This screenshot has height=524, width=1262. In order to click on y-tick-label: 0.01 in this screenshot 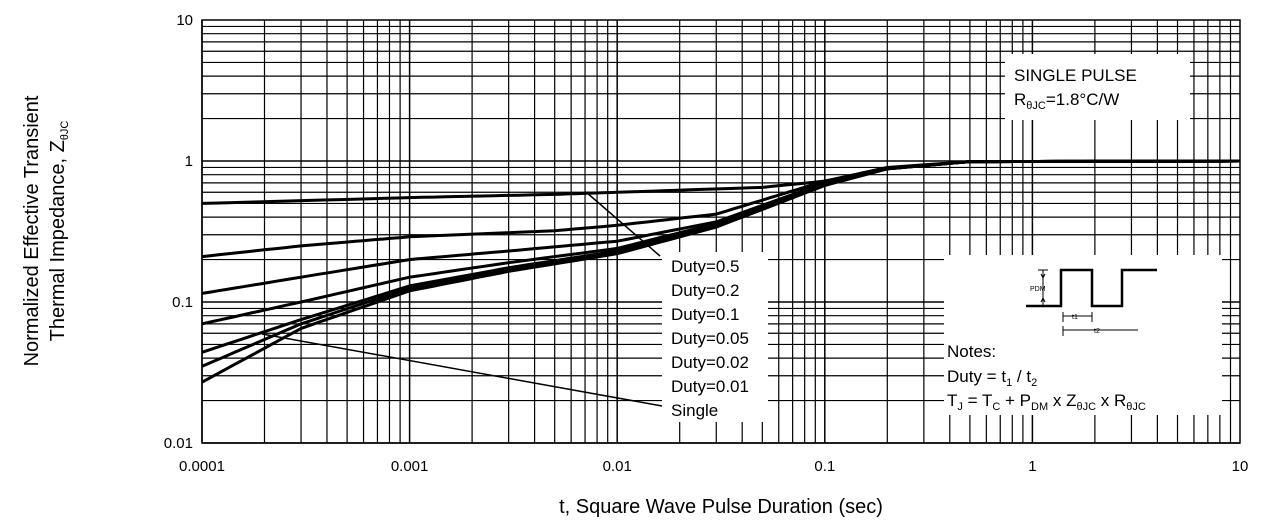, I will do `click(178, 443)`.